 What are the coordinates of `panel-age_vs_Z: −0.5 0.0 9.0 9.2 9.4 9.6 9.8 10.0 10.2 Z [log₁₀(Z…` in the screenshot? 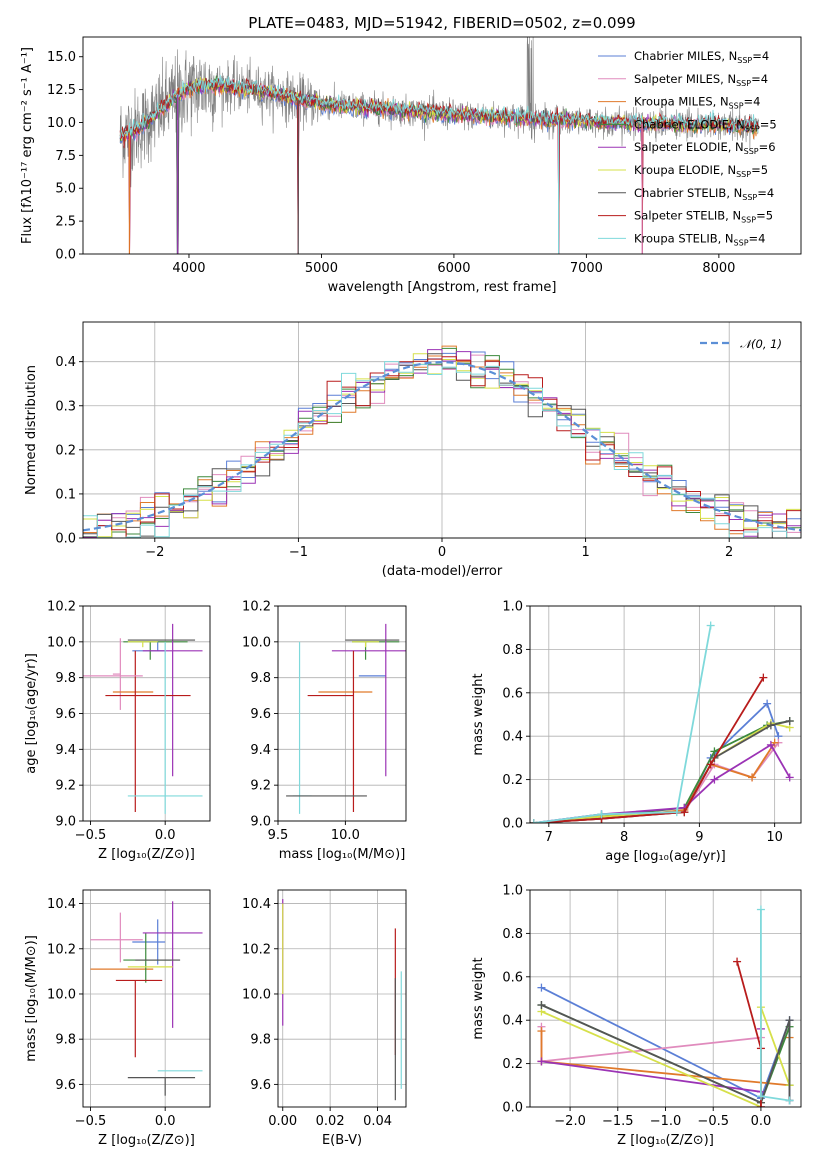 It's located at (117, 731).